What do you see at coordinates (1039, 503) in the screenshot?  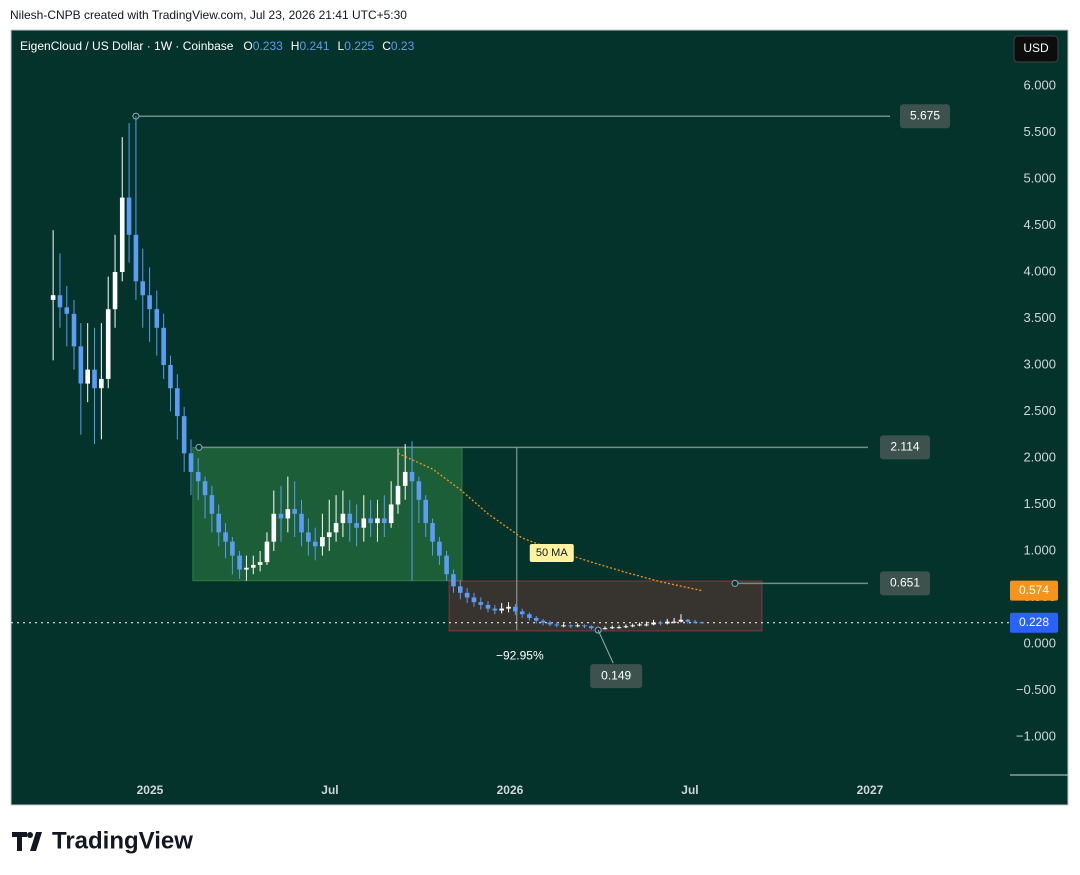 I see `y-tick-label: 1.500` at bounding box center [1039, 503].